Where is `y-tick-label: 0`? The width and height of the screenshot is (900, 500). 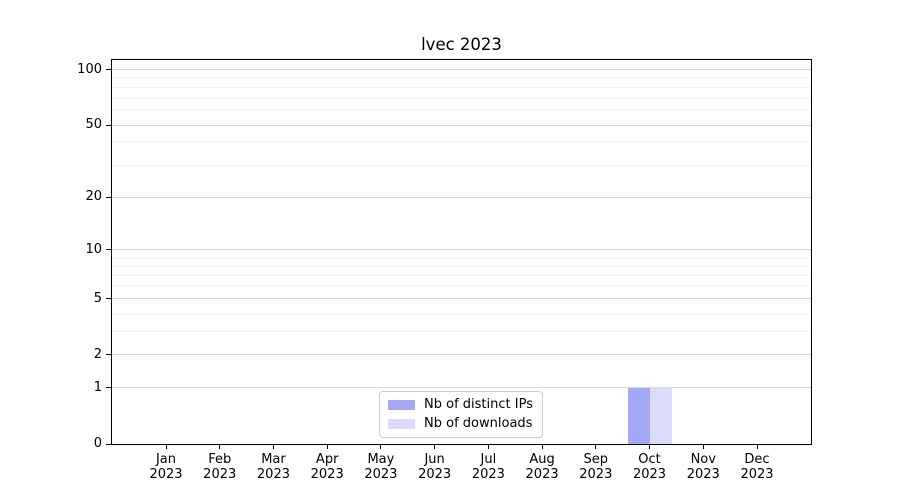 y-tick-label: 0 is located at coordinates (97, 443).